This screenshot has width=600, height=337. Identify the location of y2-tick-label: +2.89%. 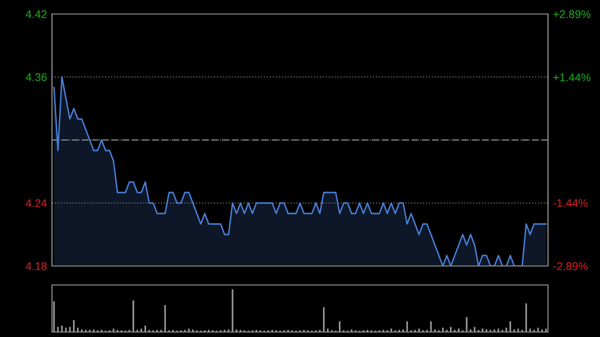
(571, 14).